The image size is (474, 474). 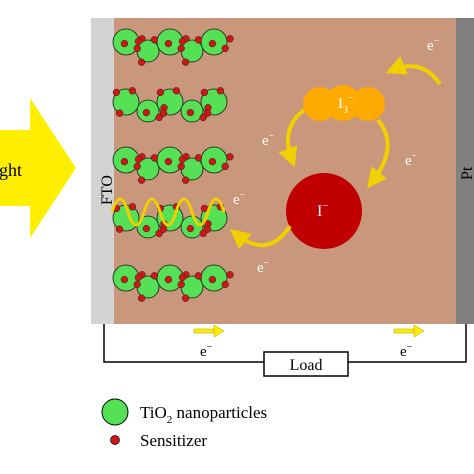 I want to click on triiodide-ion, so click(x=344, y=103).